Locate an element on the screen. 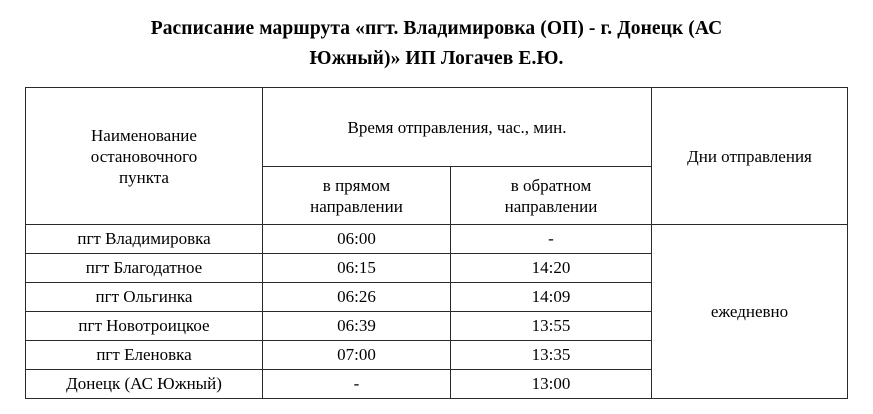  table-row: пгт Новотроицкое 06:39 13:55 is located at coordinates (436, 326).